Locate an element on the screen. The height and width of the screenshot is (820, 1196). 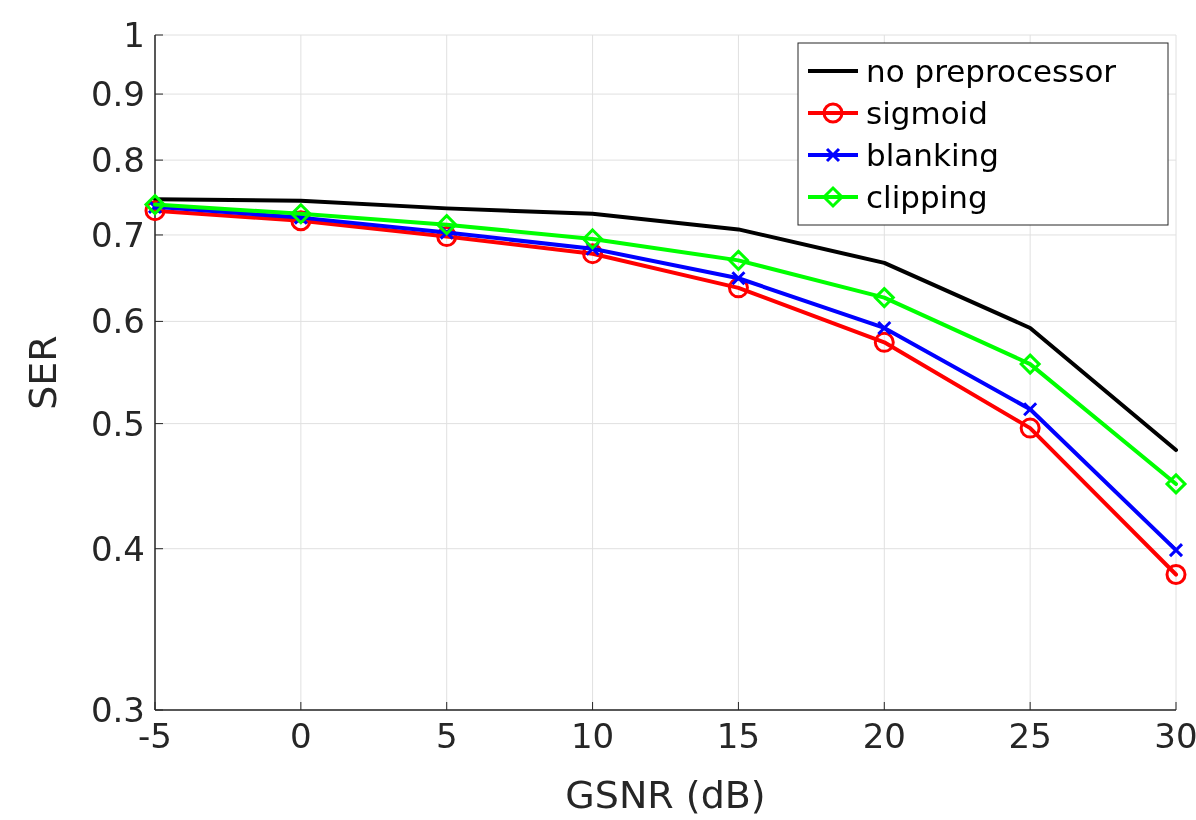
legend-label: clipping is located at coordinates (927, 197).